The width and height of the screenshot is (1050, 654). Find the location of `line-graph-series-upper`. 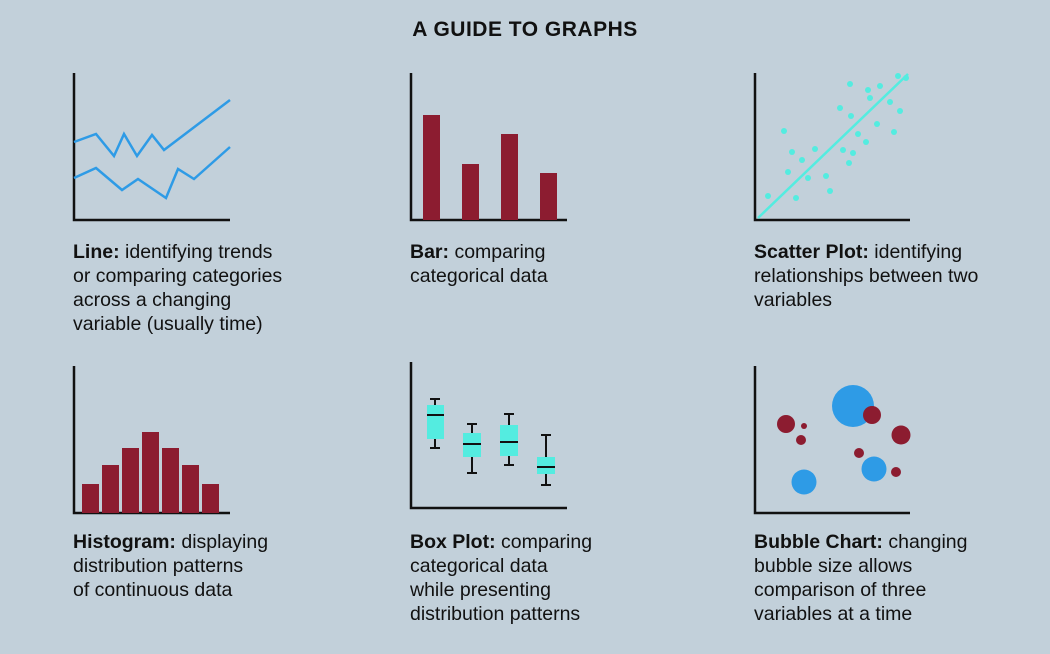

line-graph-series-upper is located at coordinates (152, 129).